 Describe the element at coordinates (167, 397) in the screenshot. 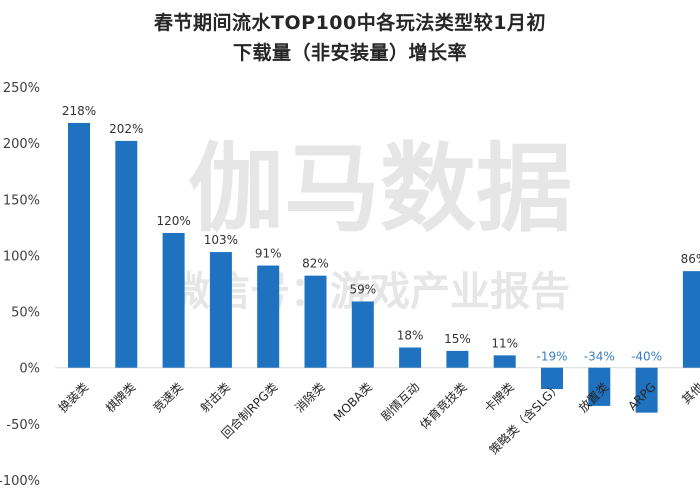

I see `category-label: 竞速类` at that location.